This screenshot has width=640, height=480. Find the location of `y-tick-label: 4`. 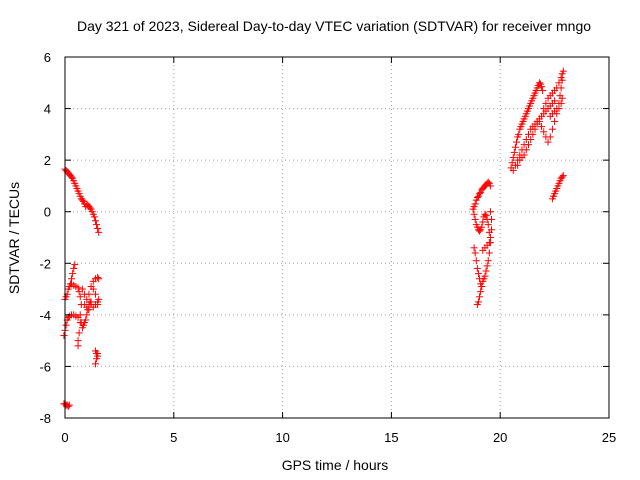

y-tick-label: 4 is located at coordinates (47, 109).